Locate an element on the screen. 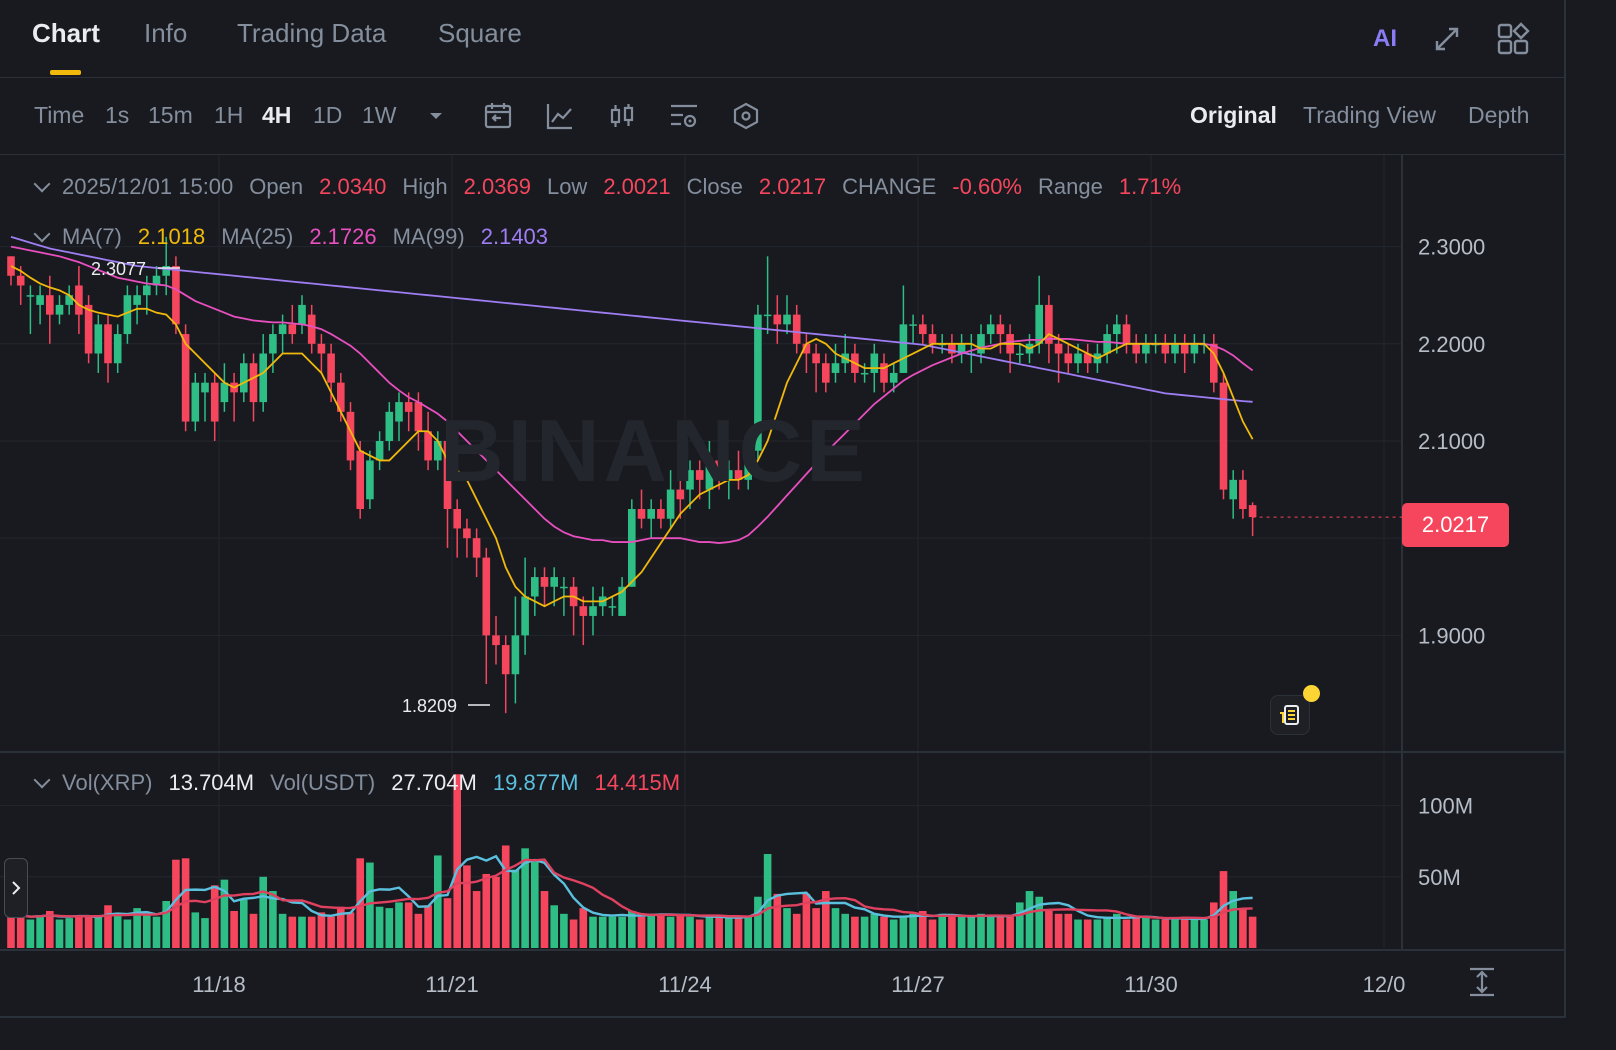 This screenshot has width=1616, height=1050. time-tick-label: 11/21 is located at coordinates (451, 984).